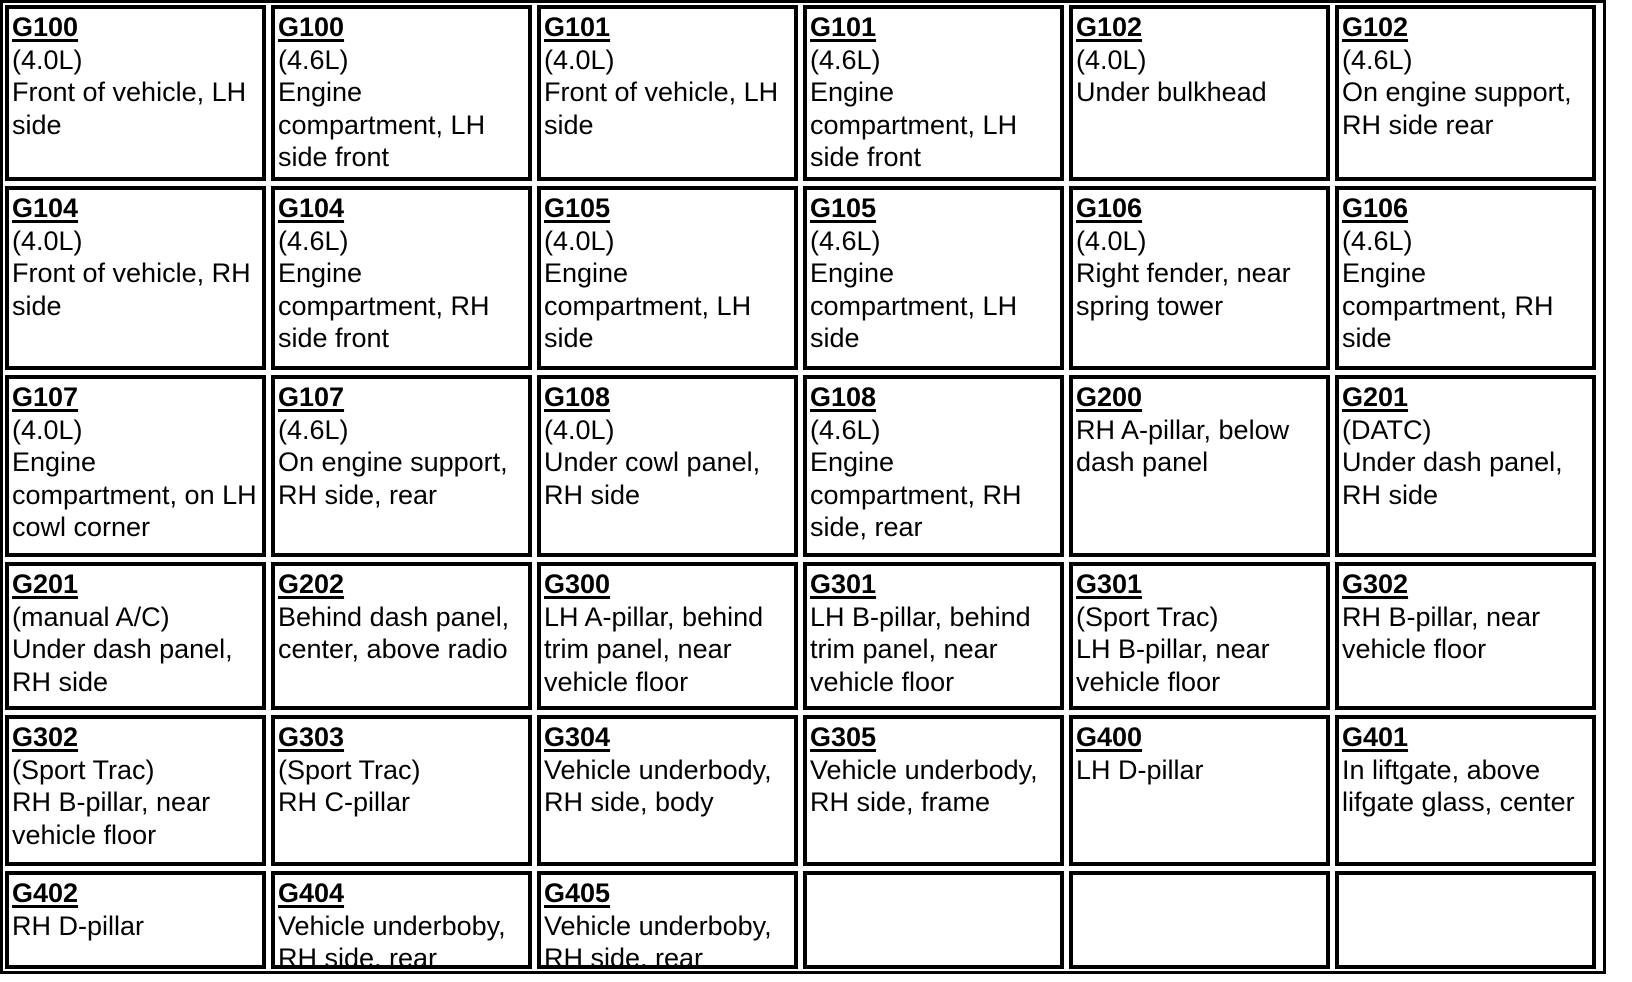 The width and height of the screenshot is (1632, 982). What do you see at coordinates (396, 939) in the screenshot?
I see `location-text: Vehicle underboby, RH side, rear` at bounding box center [396, 939].